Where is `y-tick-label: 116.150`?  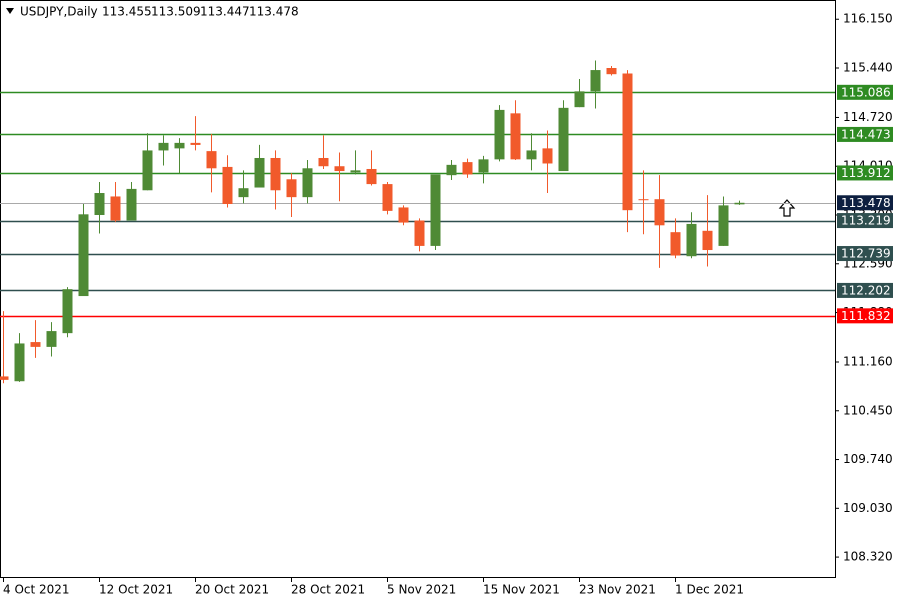
y-tick-label: 116.150 is located at coordinates (868, 19).